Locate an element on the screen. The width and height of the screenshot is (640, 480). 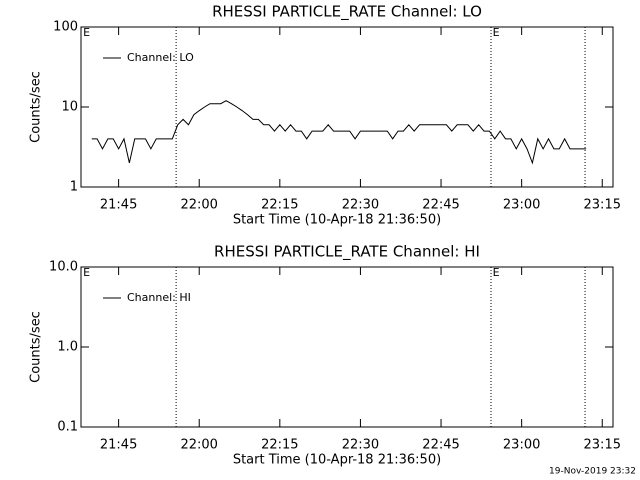
y-tick-label: 0.1 is located at coordinates (67, 427).